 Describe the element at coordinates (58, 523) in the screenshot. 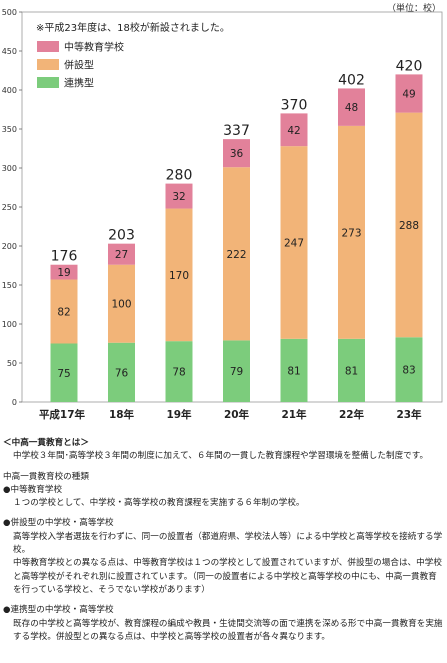

I see `type-combined-title: ●併設型の中学校・高等学校` at that location.